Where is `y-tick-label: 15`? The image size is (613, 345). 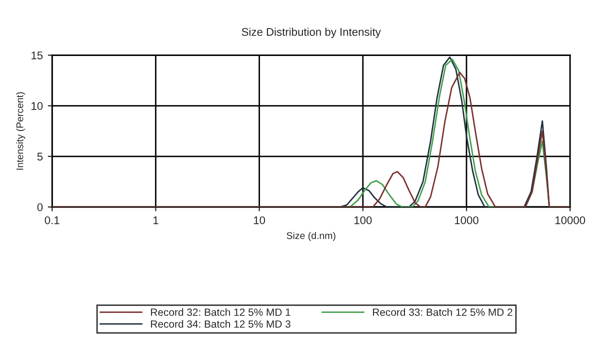 y-tick-label: 15 is located at coordinates (37, 56).